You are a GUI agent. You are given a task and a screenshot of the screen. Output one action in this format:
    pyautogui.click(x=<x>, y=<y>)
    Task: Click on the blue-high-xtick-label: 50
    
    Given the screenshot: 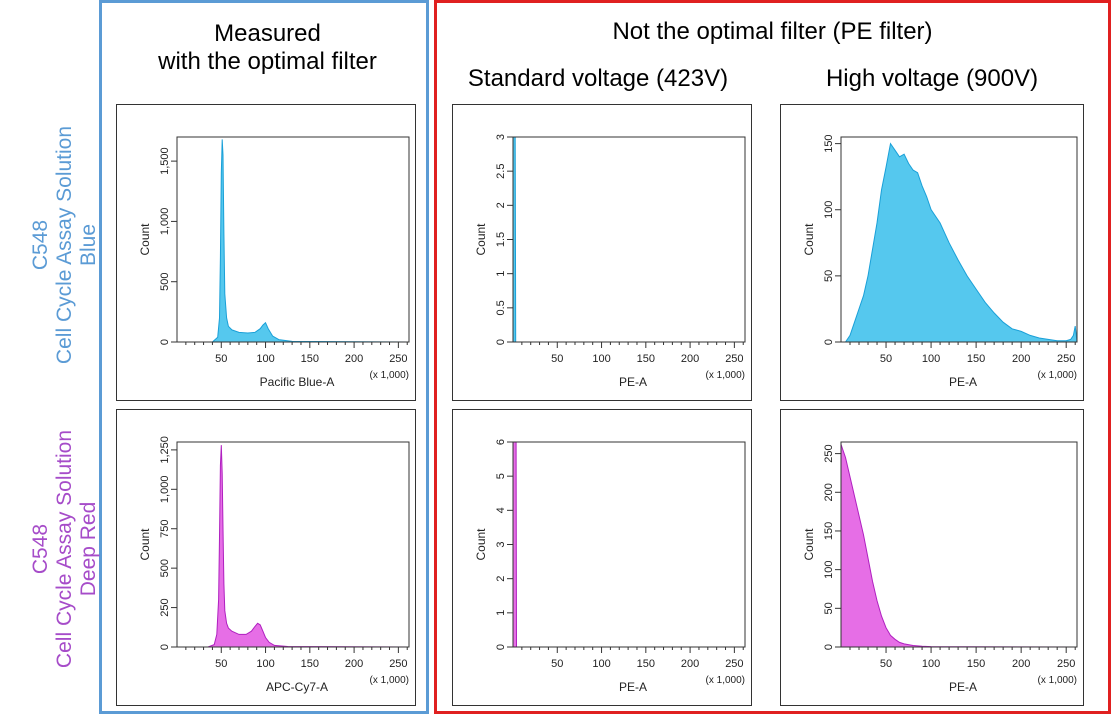 What is the action you would take?
    pyautogui.click(x=886, y=359)
    